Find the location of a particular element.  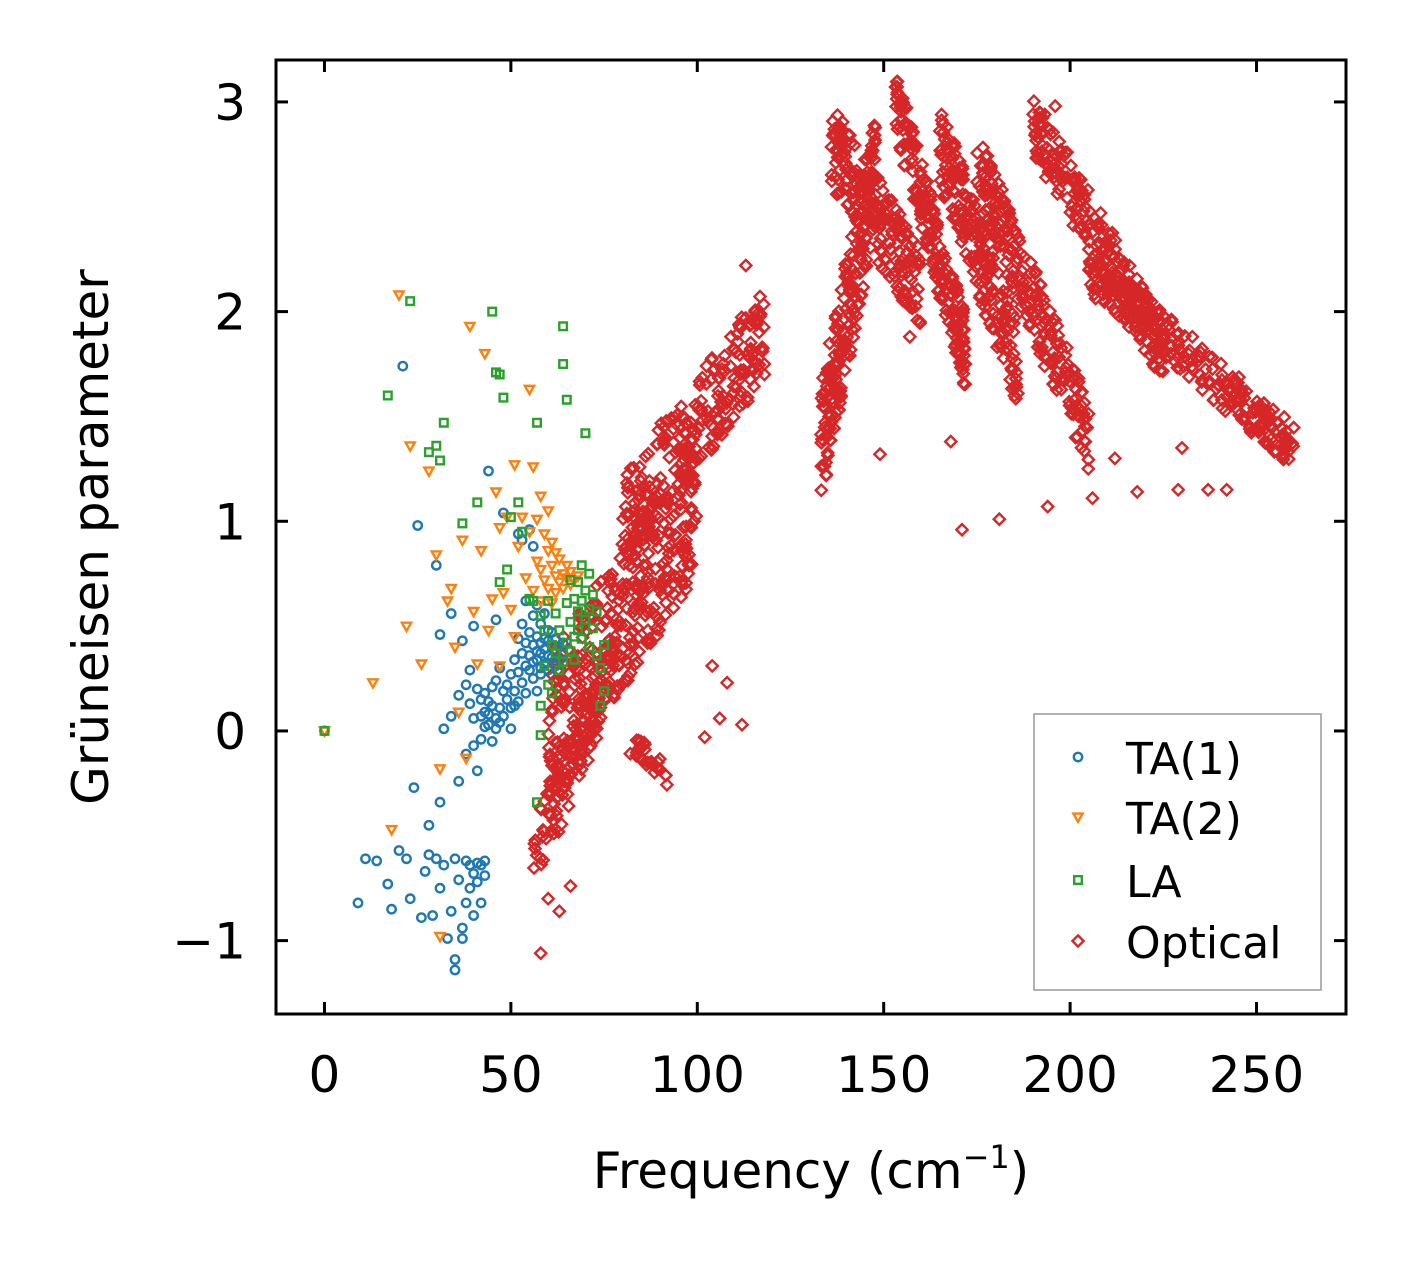

x-tick-label: 150 is located at coordinates (883, 1075).